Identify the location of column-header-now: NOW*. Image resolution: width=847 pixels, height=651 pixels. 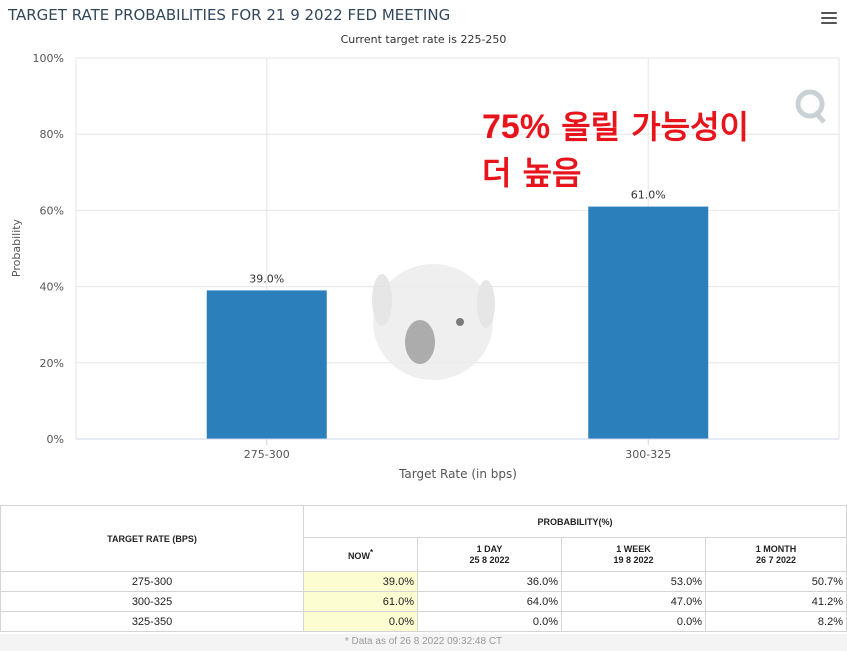
(360, 554).